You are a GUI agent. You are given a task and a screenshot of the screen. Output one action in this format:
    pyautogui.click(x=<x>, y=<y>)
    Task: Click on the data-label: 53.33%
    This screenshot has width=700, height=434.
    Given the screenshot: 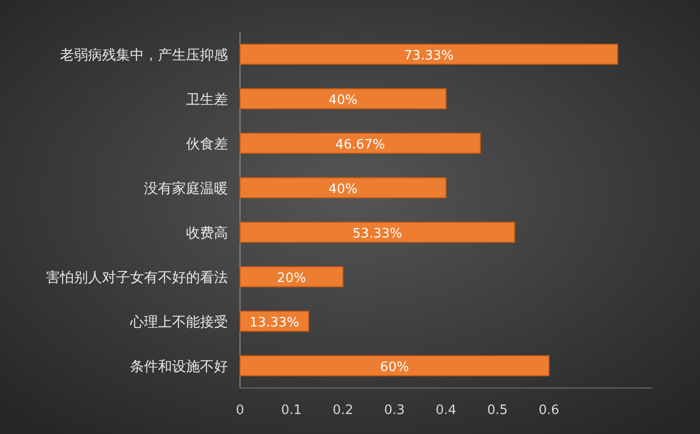 What is the action you would take?
    pyautogui.click(x=377, y=234)
    